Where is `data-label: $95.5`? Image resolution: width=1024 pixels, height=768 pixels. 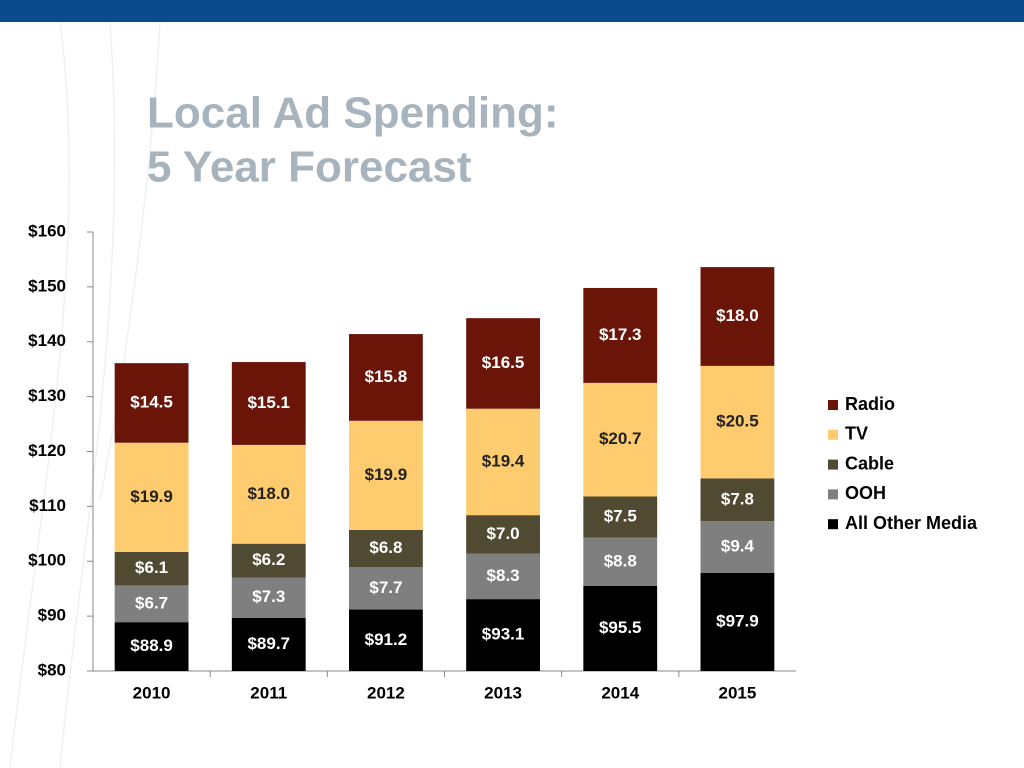 data-label: $95.5 is located at coordinates (620, 627).